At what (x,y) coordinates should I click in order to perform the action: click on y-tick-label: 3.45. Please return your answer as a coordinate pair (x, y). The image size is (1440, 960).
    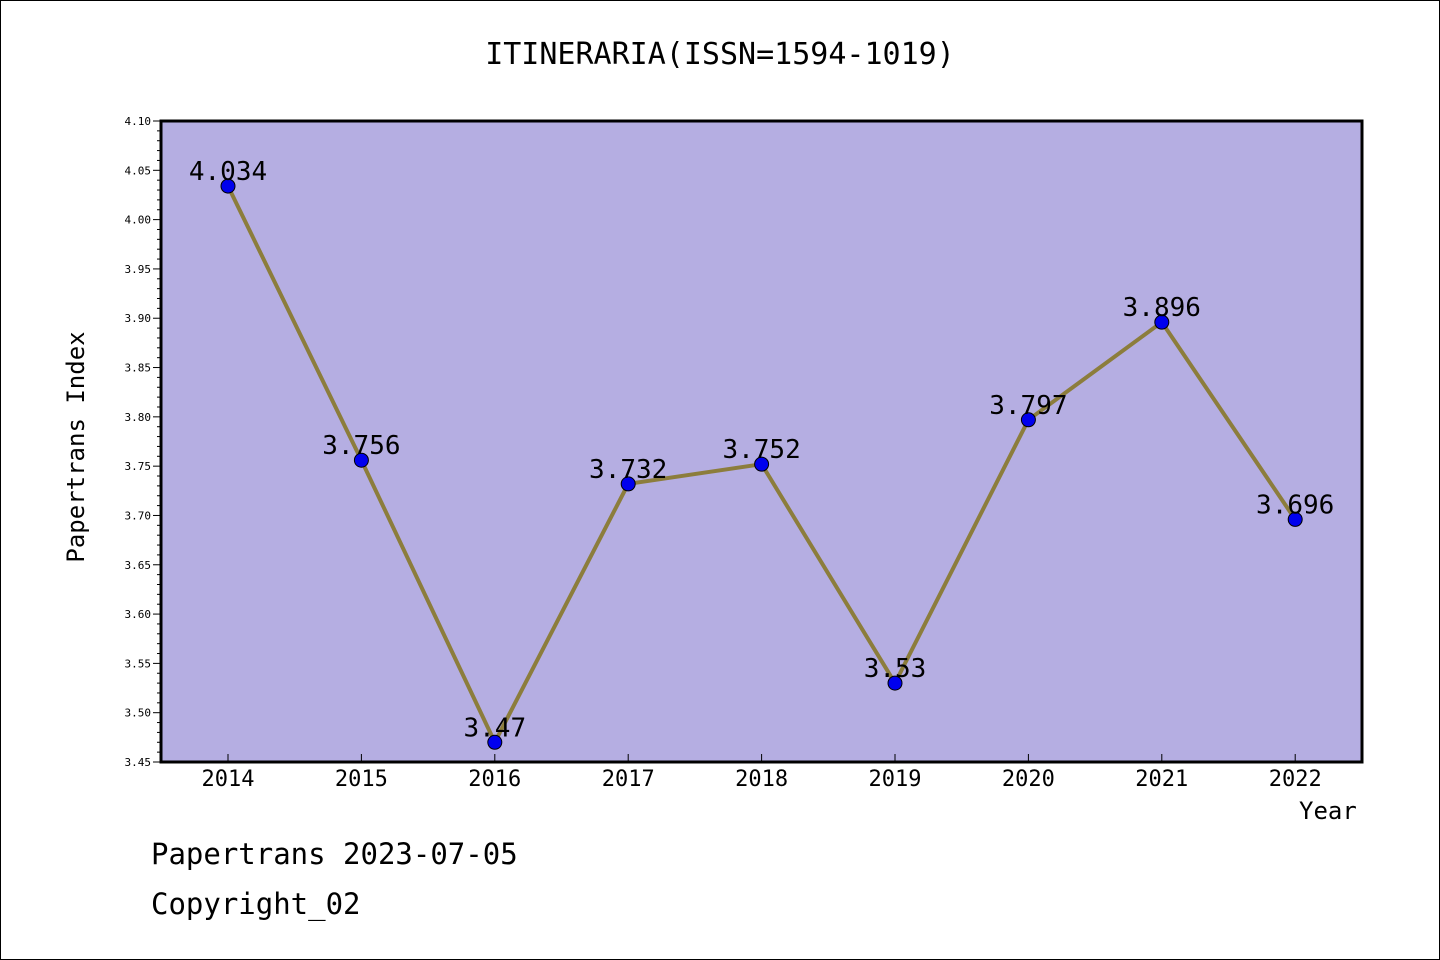
    Looking at the image, I should click on (138, 762).